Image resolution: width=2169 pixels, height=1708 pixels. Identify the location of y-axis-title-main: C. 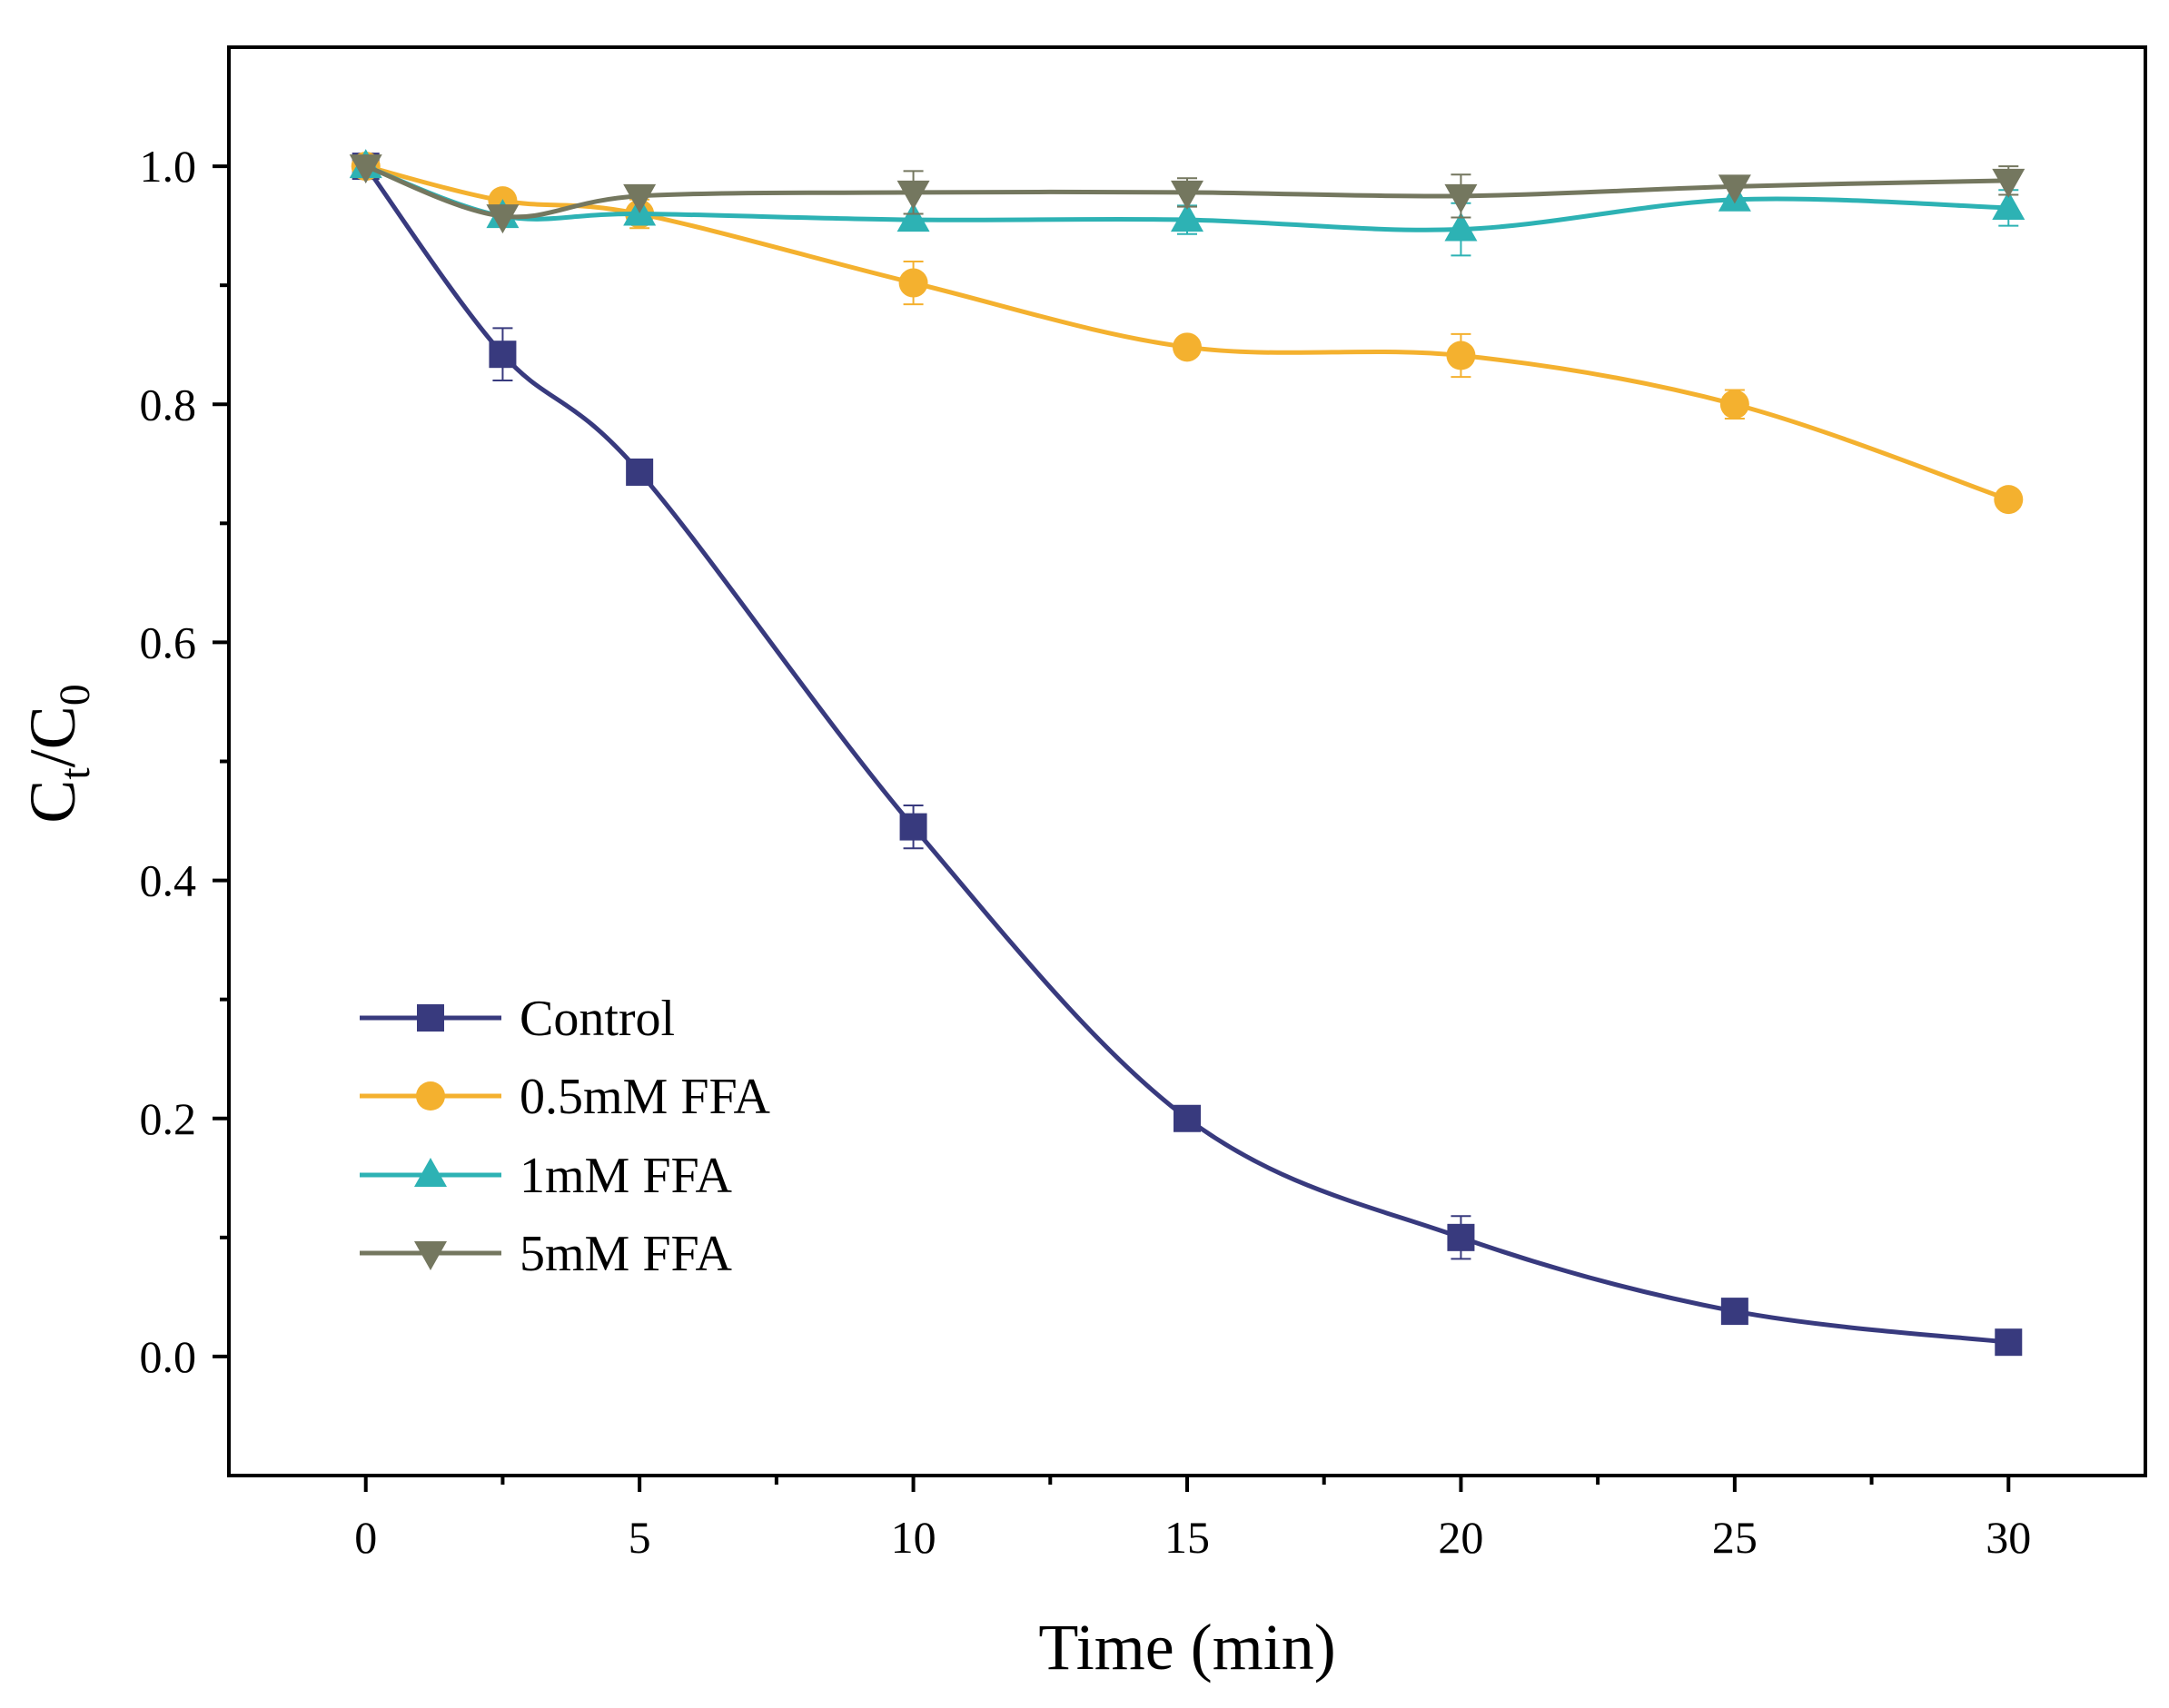
(53, 802).